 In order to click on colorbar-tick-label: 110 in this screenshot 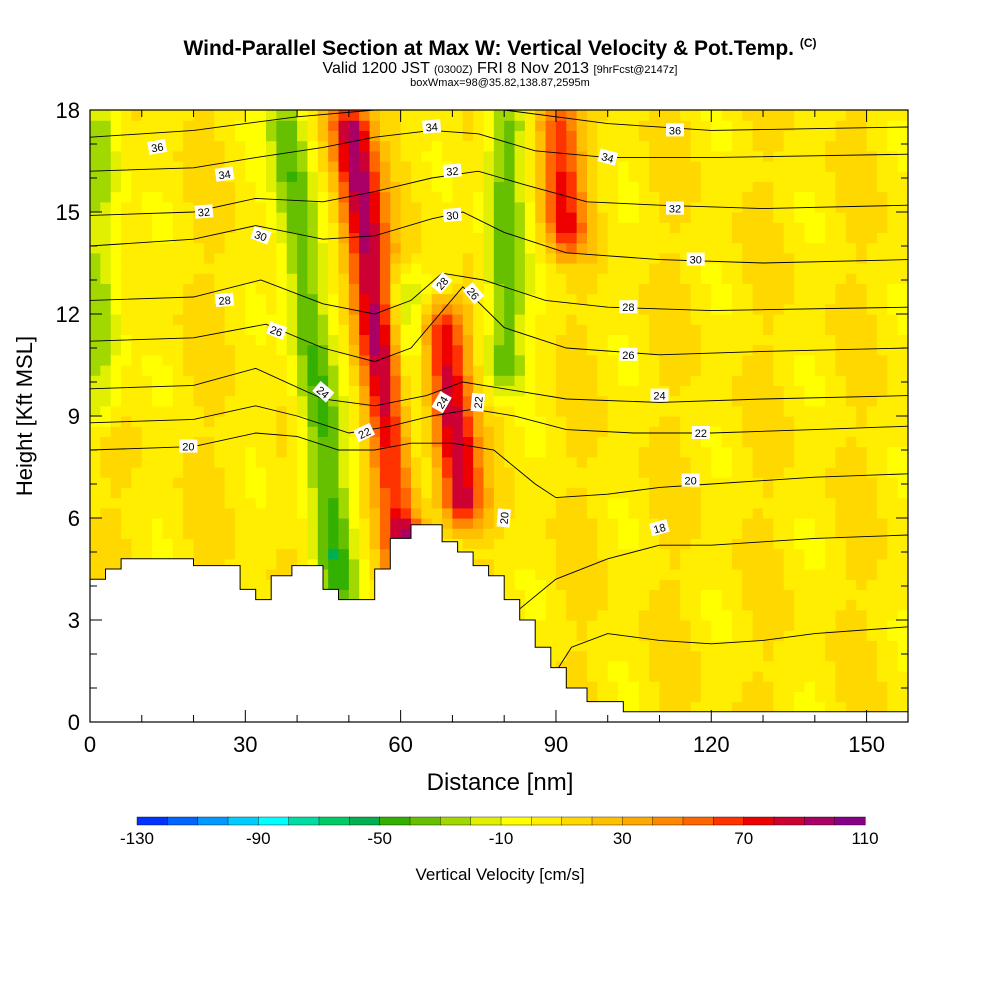, I will do `click(864, 838)`.